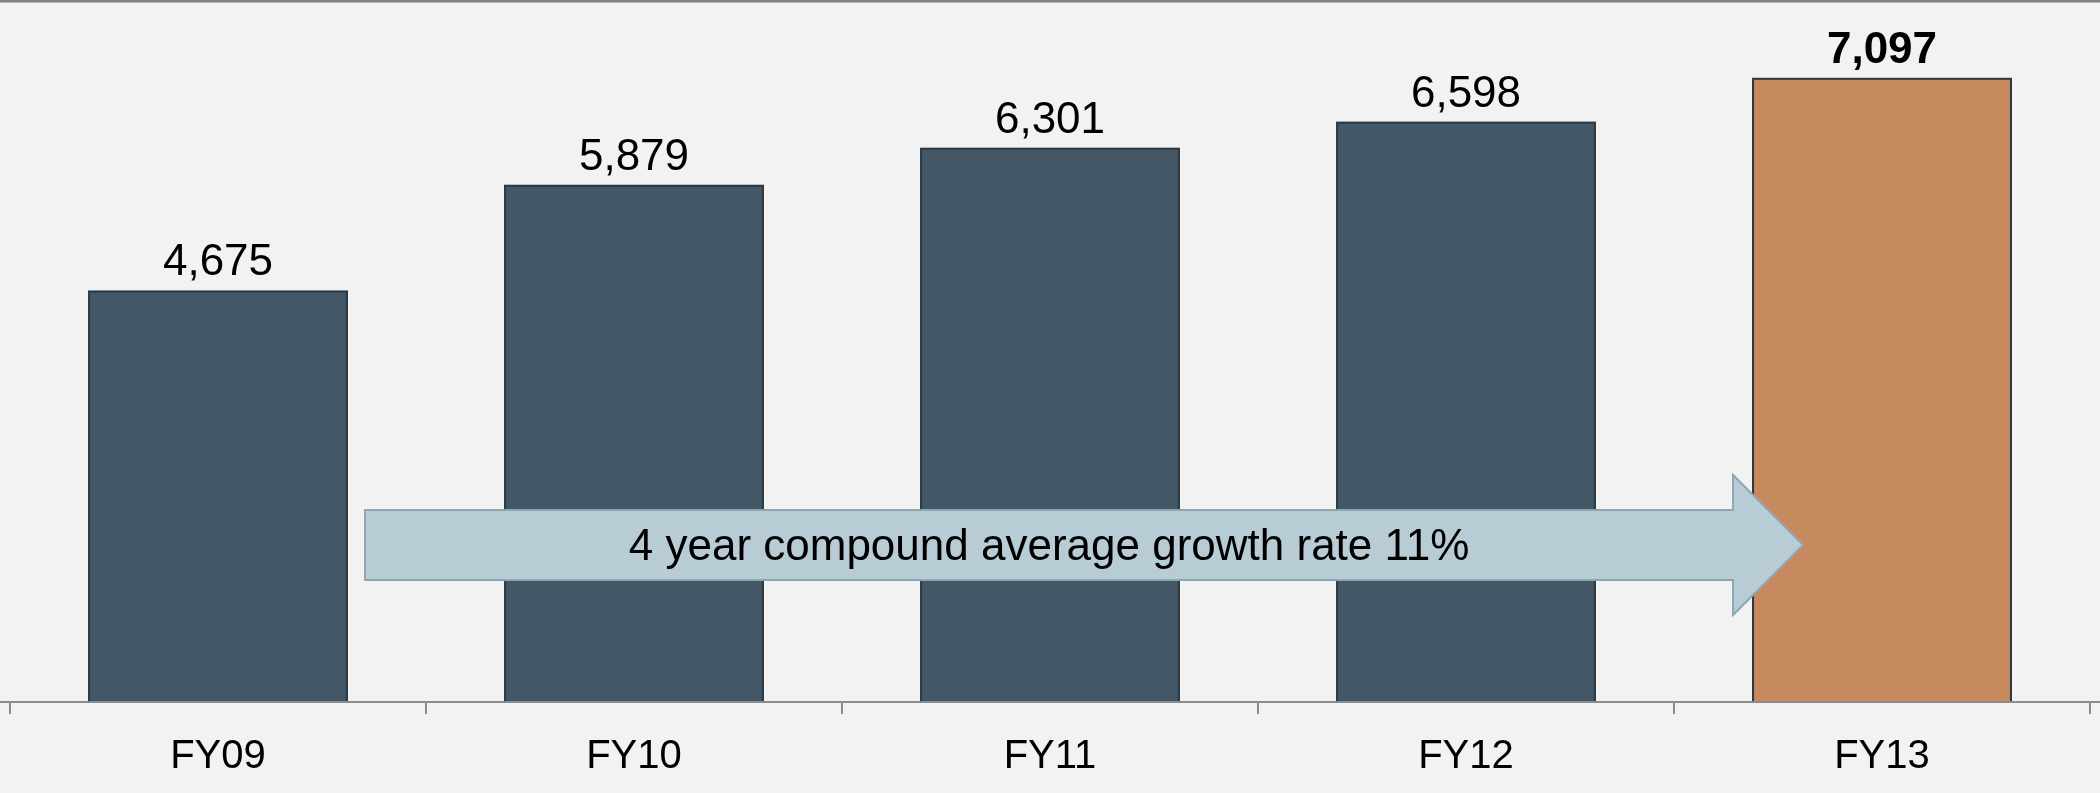 The width and height of the screenshot is (2100, 793). I want to click on data-label: 5,879, so click(634, 154).